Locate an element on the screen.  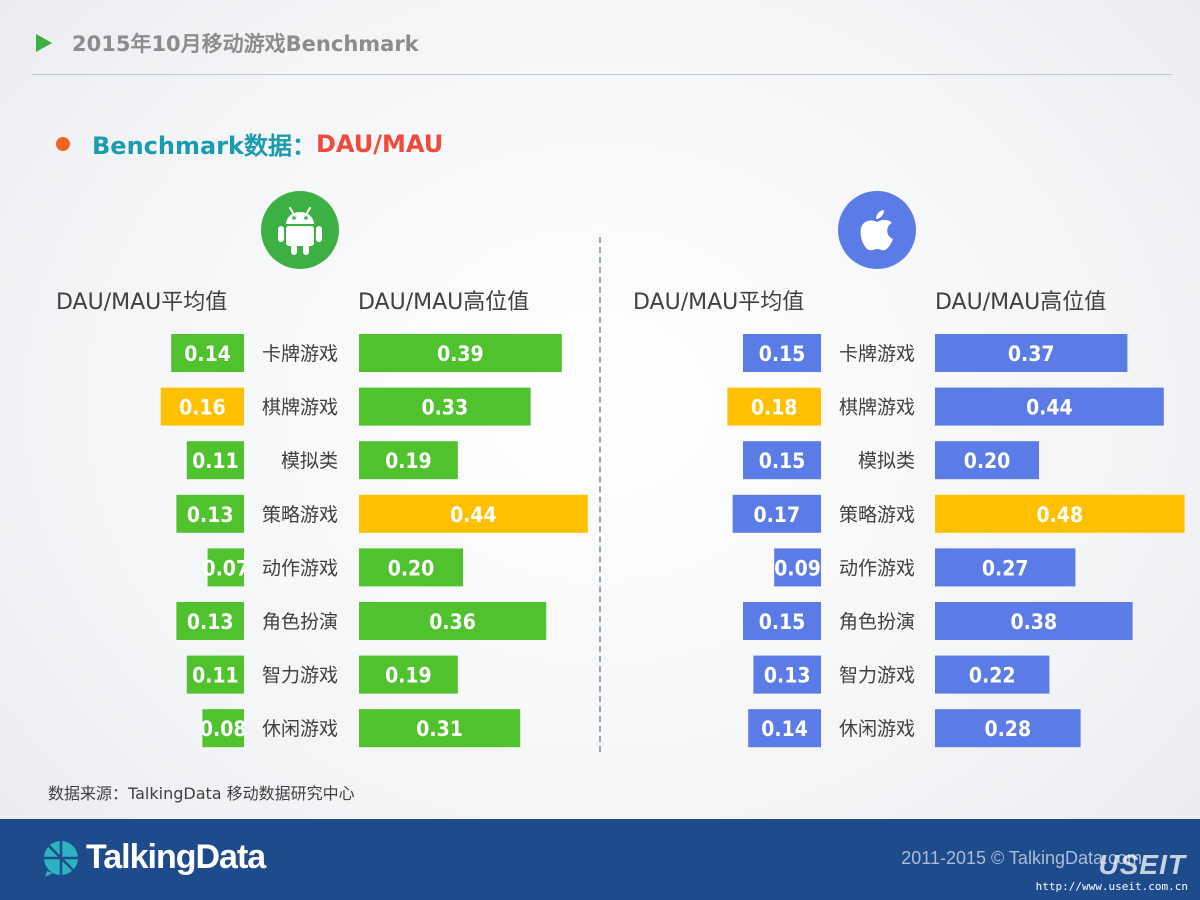
ios-avg-value-label: 0.17 is located at coordinates (776, 515).